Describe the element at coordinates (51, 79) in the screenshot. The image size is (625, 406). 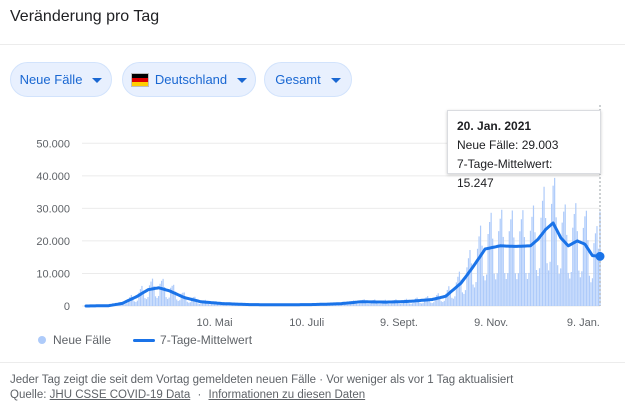
I see `metric-dropdown-label: Neue Fälle` at that location.